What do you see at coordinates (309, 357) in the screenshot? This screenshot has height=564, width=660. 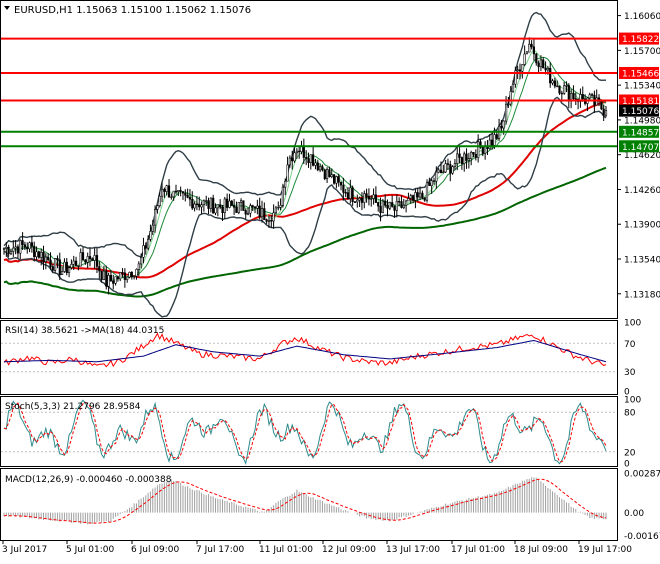 I see `rsi-pane` at bounding box center [309, 357].